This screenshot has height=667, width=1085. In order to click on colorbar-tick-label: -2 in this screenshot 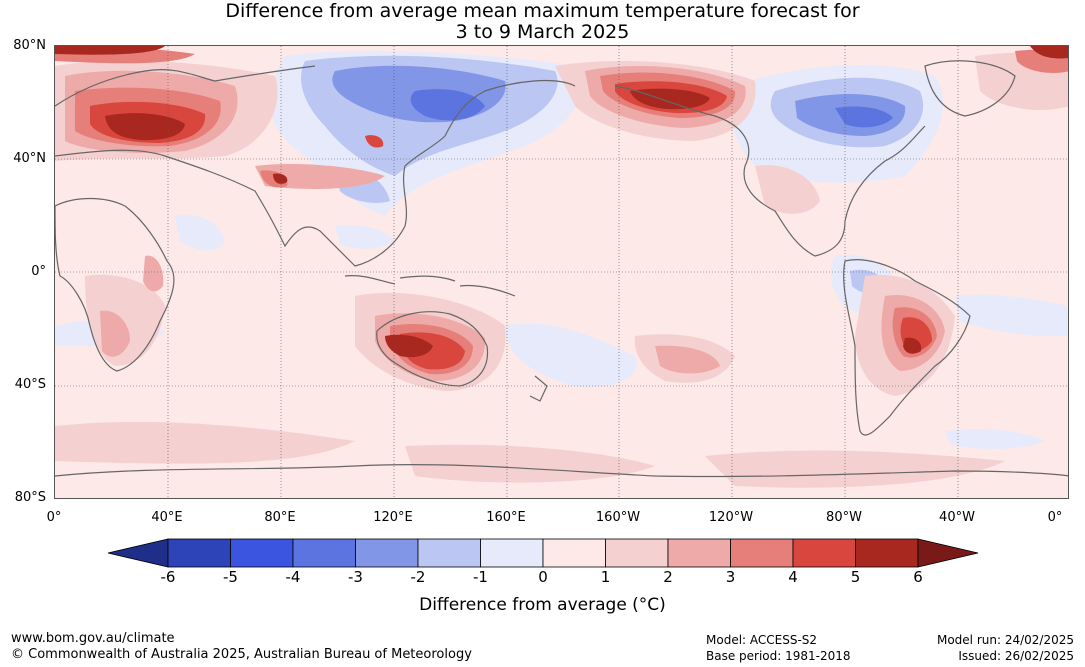, I will do `click(418, 577)`.